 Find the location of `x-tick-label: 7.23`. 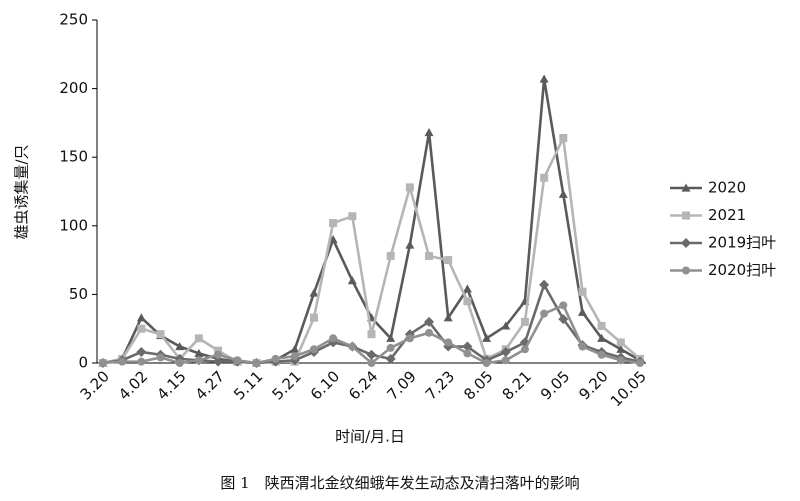

x-tick-label: 7.23 is located at coordinates (440, 385).